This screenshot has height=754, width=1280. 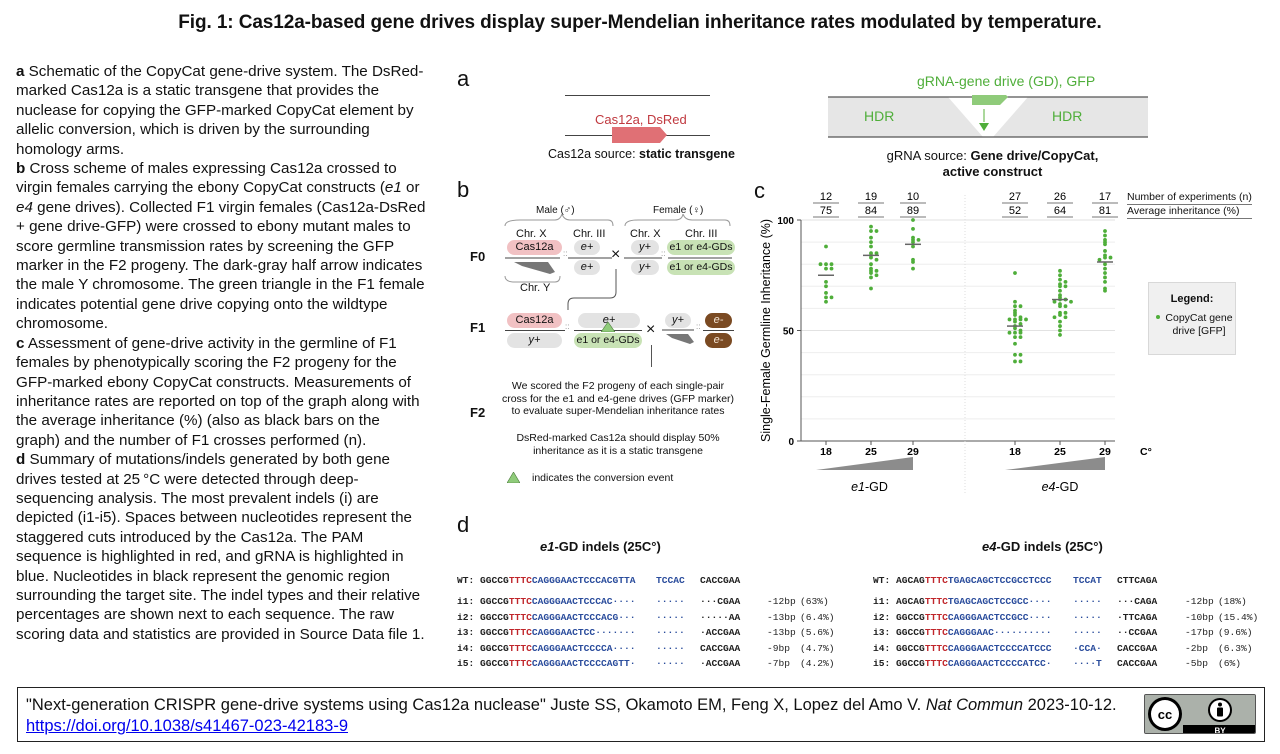 I want to click on mean-value: 52, so click(x=1015, y=211).